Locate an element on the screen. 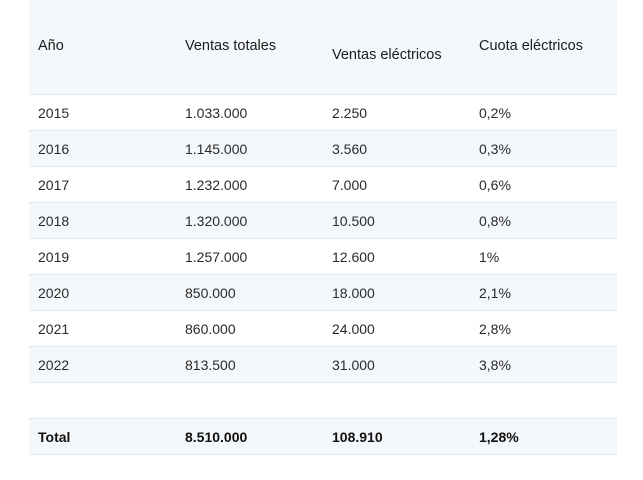  cell-year: 2015 is located at coordinates (102, 112).